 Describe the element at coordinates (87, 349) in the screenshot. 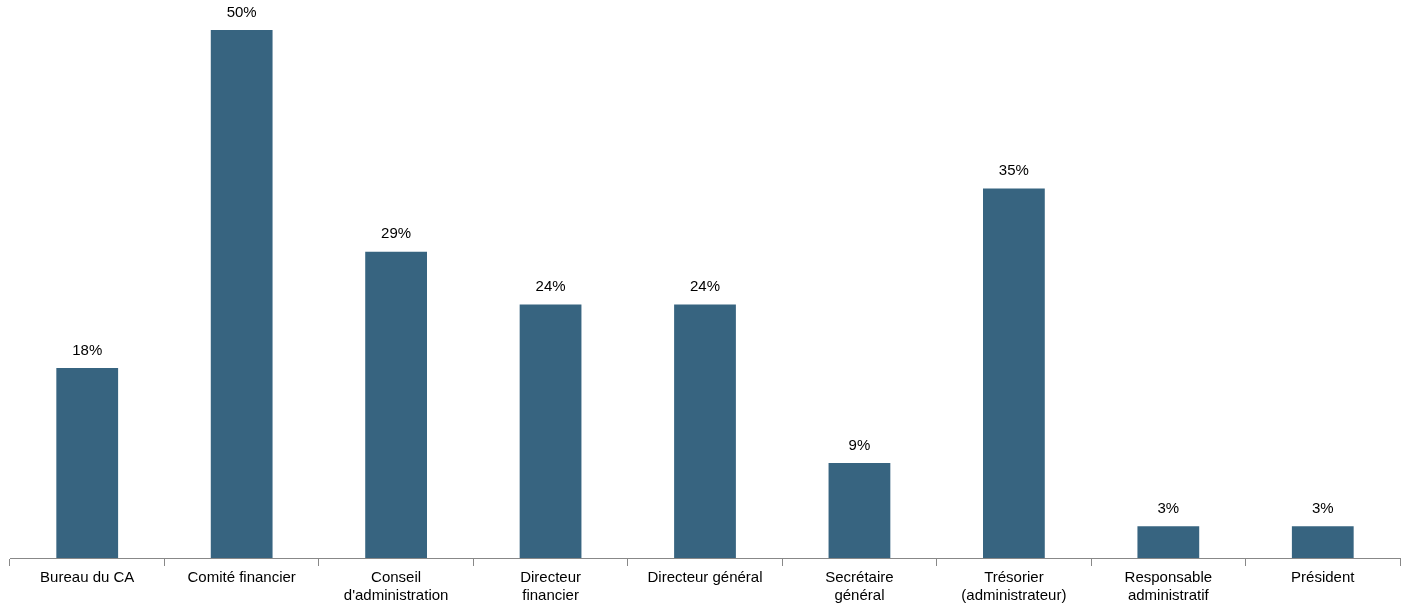

I see `data-label: 18%` at that location.